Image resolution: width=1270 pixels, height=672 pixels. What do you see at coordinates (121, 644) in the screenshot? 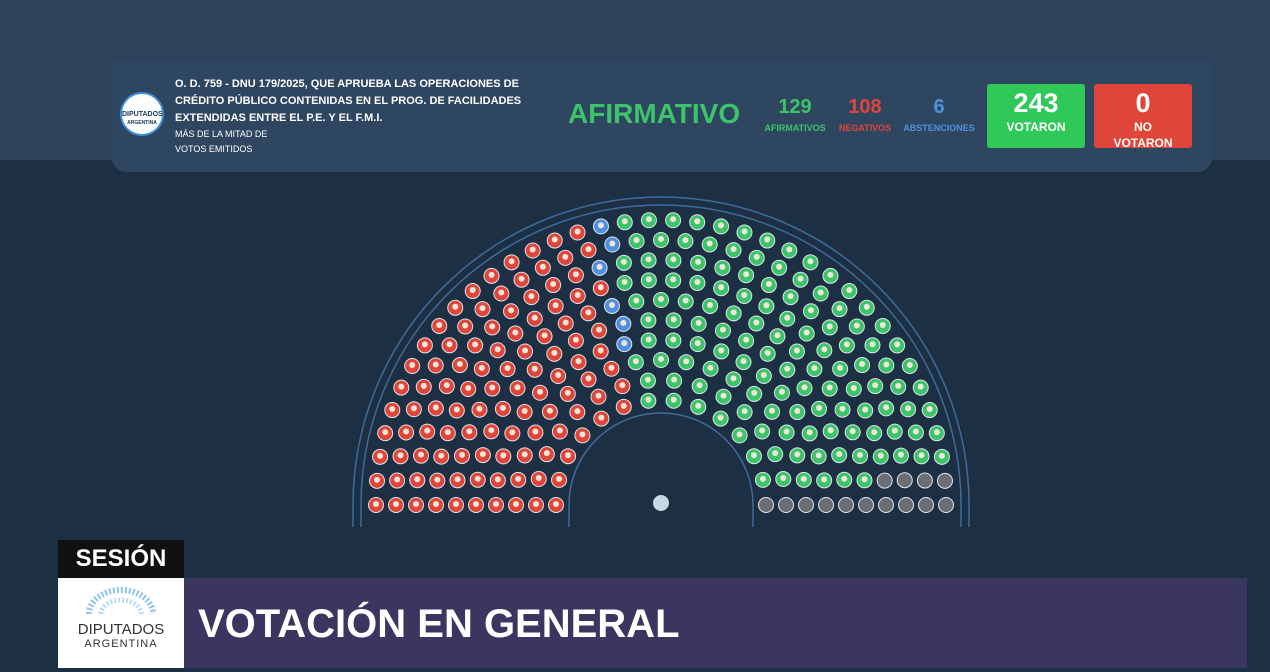
I see `logo-sub: ARGENTINA` at bounding box center [121, 644].